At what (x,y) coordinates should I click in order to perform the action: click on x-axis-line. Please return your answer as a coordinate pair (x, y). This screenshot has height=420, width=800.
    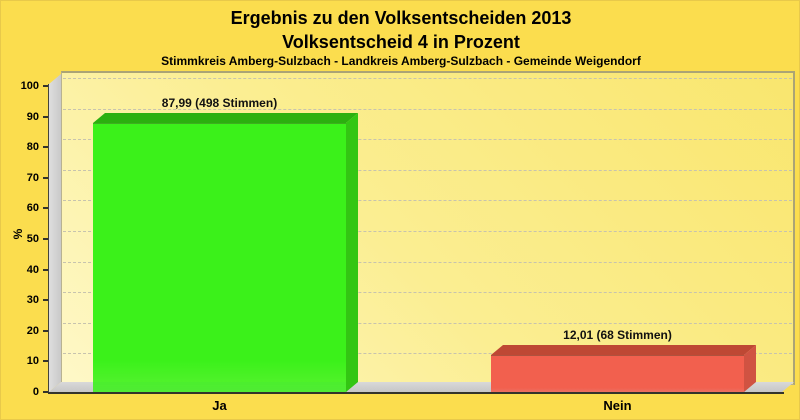
    Looking at the image, I should click on (416, 393).